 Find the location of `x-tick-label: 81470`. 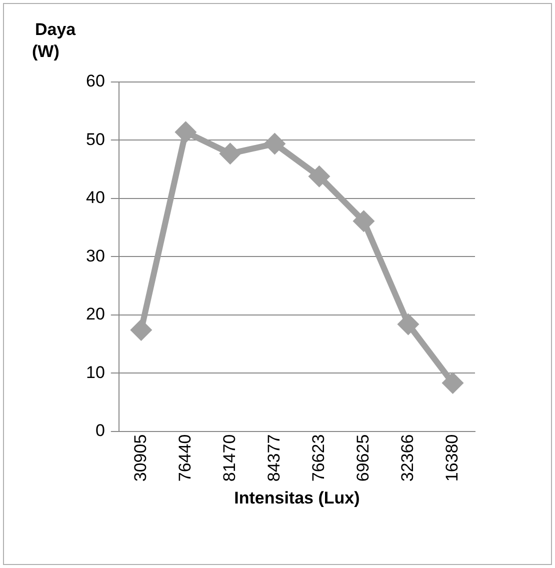

x-tick-label: 81470 is located at coordinates (229, 458).